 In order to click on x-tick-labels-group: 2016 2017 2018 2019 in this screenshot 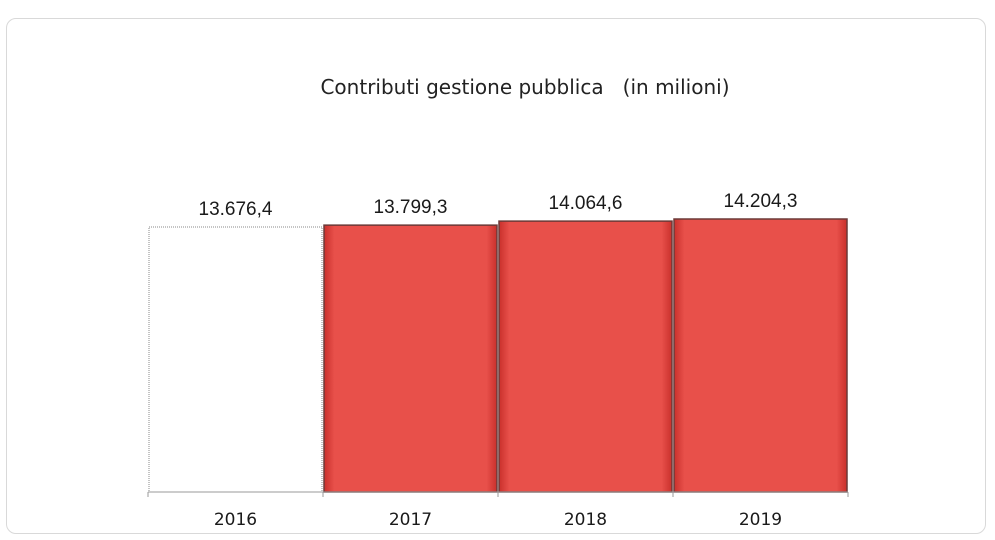, I will do `click(498, 520)`.